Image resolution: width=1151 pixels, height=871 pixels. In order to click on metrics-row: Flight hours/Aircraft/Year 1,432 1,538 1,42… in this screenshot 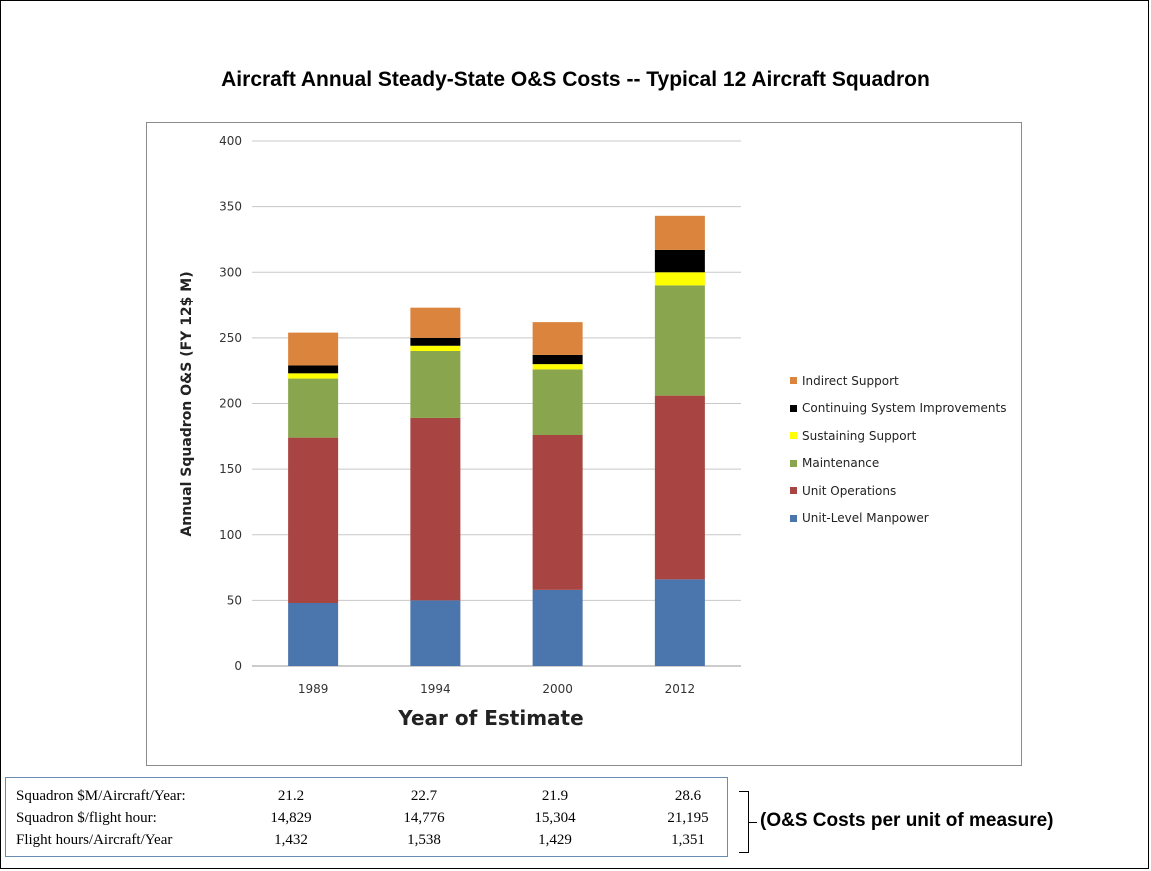, I will do `click(366, 843)`.